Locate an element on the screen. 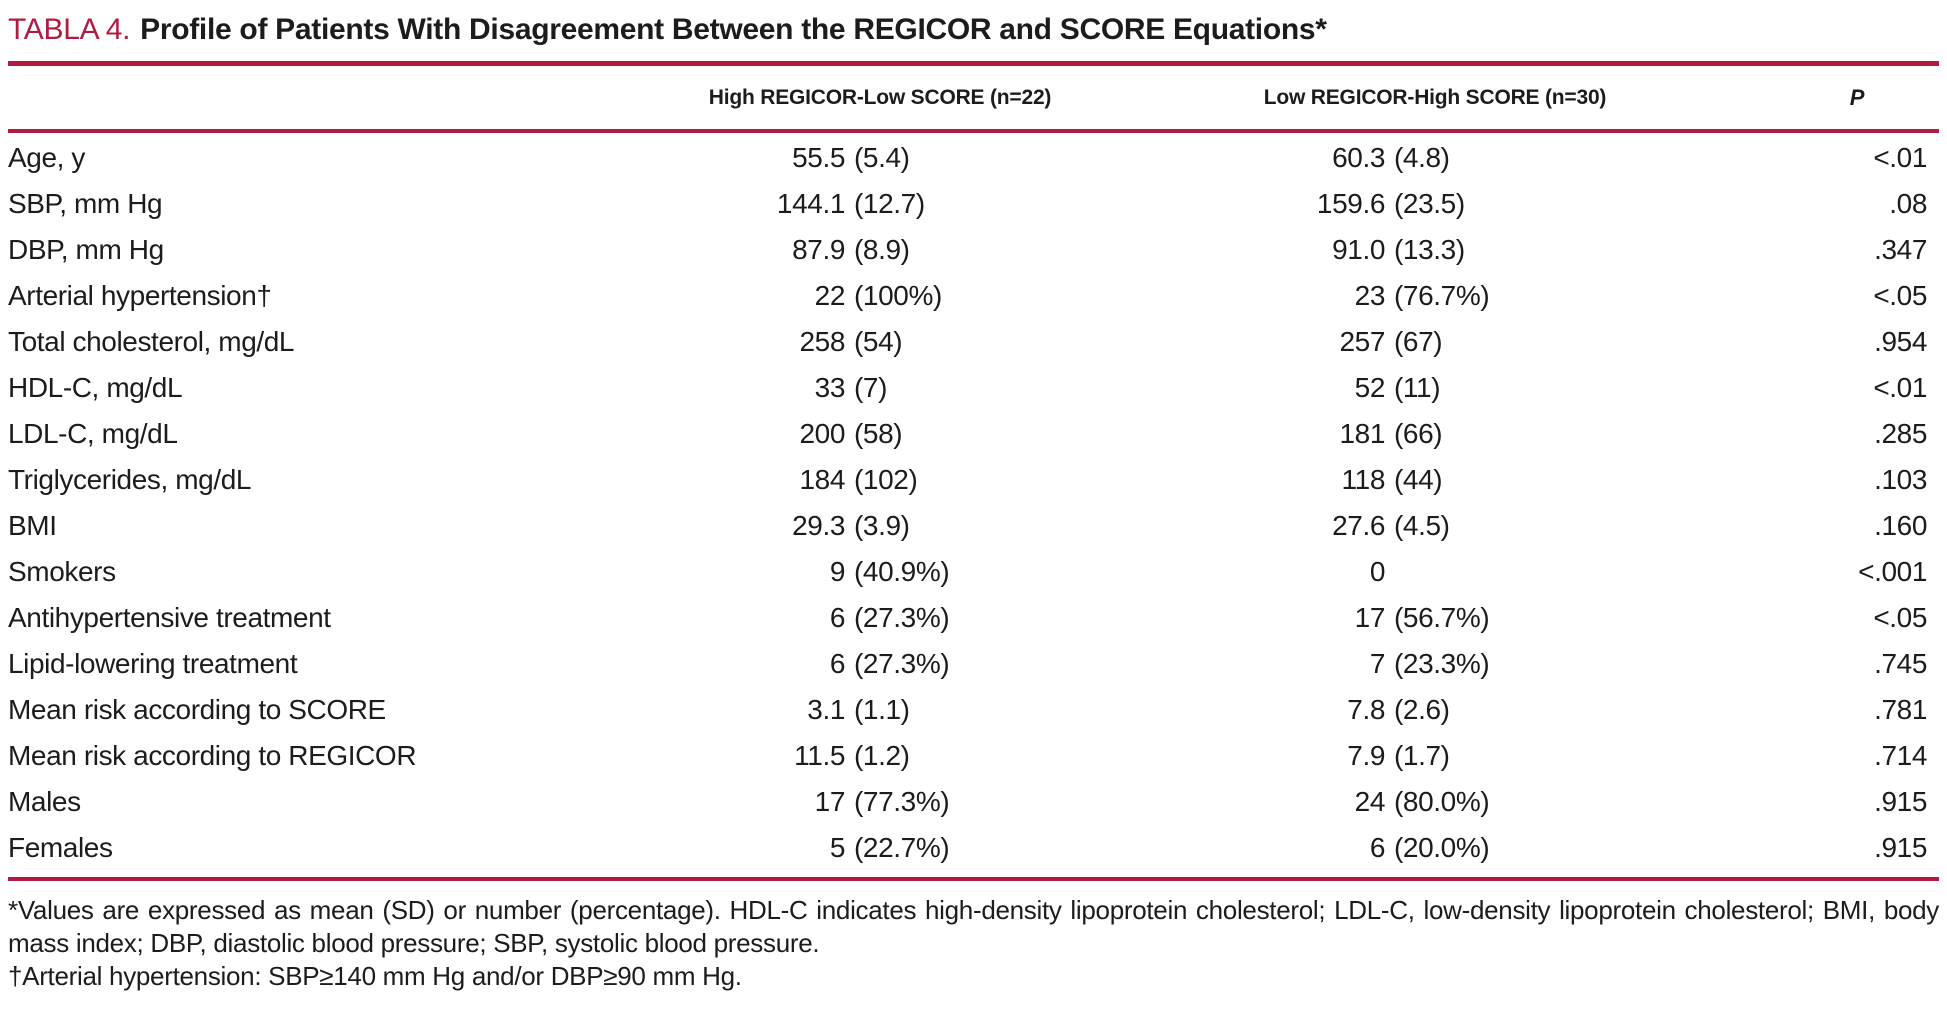  row-label: Arterial hypertension† is located at coordinates (140, 295).